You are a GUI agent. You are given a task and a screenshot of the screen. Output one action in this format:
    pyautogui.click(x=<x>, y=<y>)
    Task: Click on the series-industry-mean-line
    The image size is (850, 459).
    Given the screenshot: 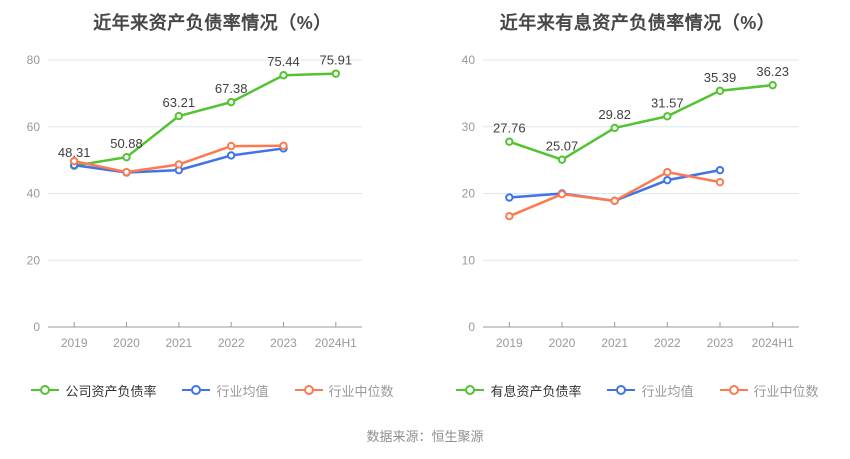 What is the action you would take?
    pyautogui.click(x=615, y=185)
    